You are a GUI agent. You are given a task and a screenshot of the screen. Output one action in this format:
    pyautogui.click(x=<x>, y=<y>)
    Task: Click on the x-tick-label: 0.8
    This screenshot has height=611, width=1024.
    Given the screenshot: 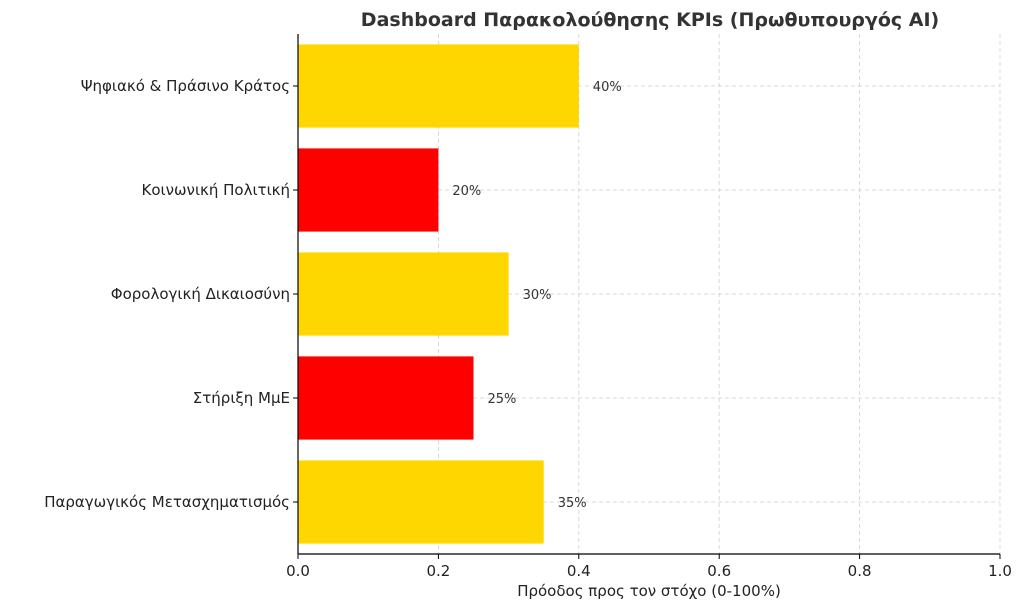 What is the action you would take?
    pyautogui.click(x=860, y=571)
    